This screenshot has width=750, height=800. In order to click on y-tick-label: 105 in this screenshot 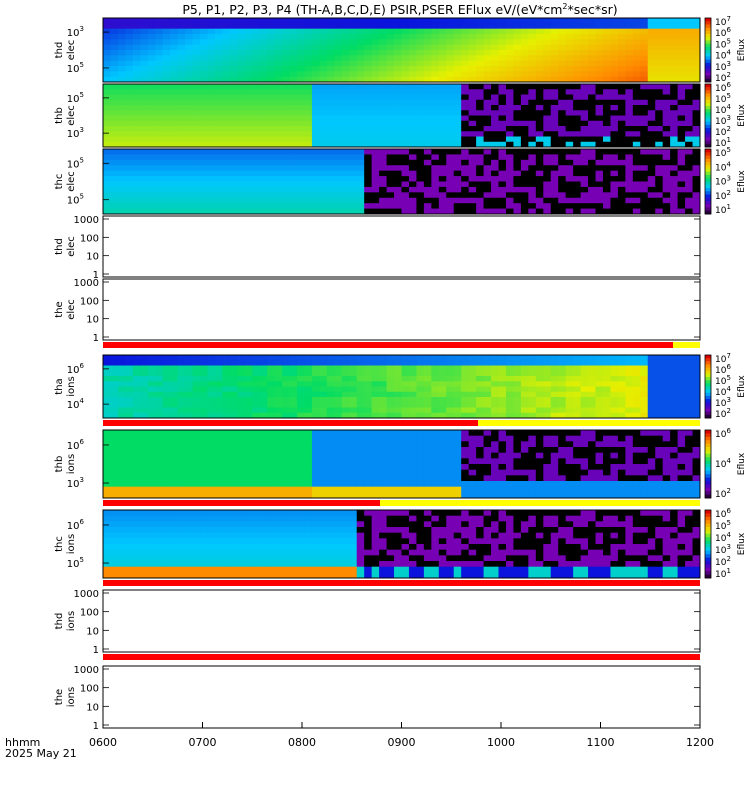, I will do `click(75, 68)`.